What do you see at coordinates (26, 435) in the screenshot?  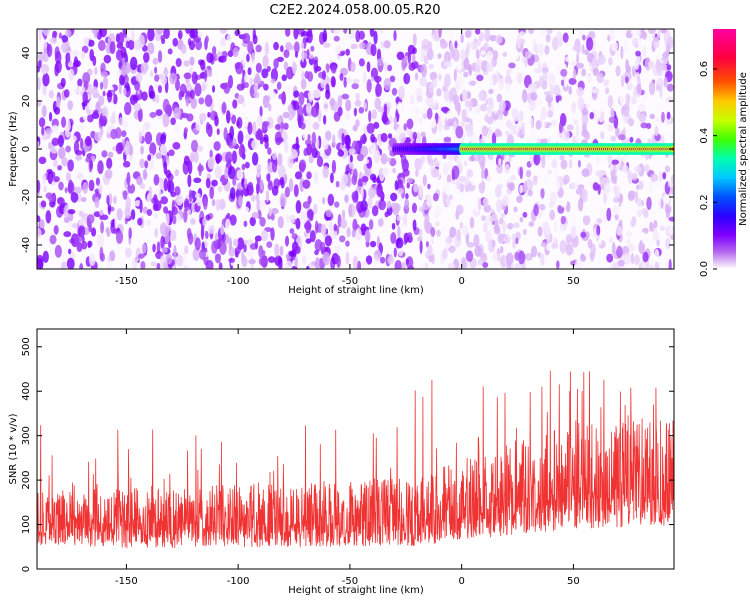 I see `snr-y-tick-label: 300` at bounding box center [26, 435].